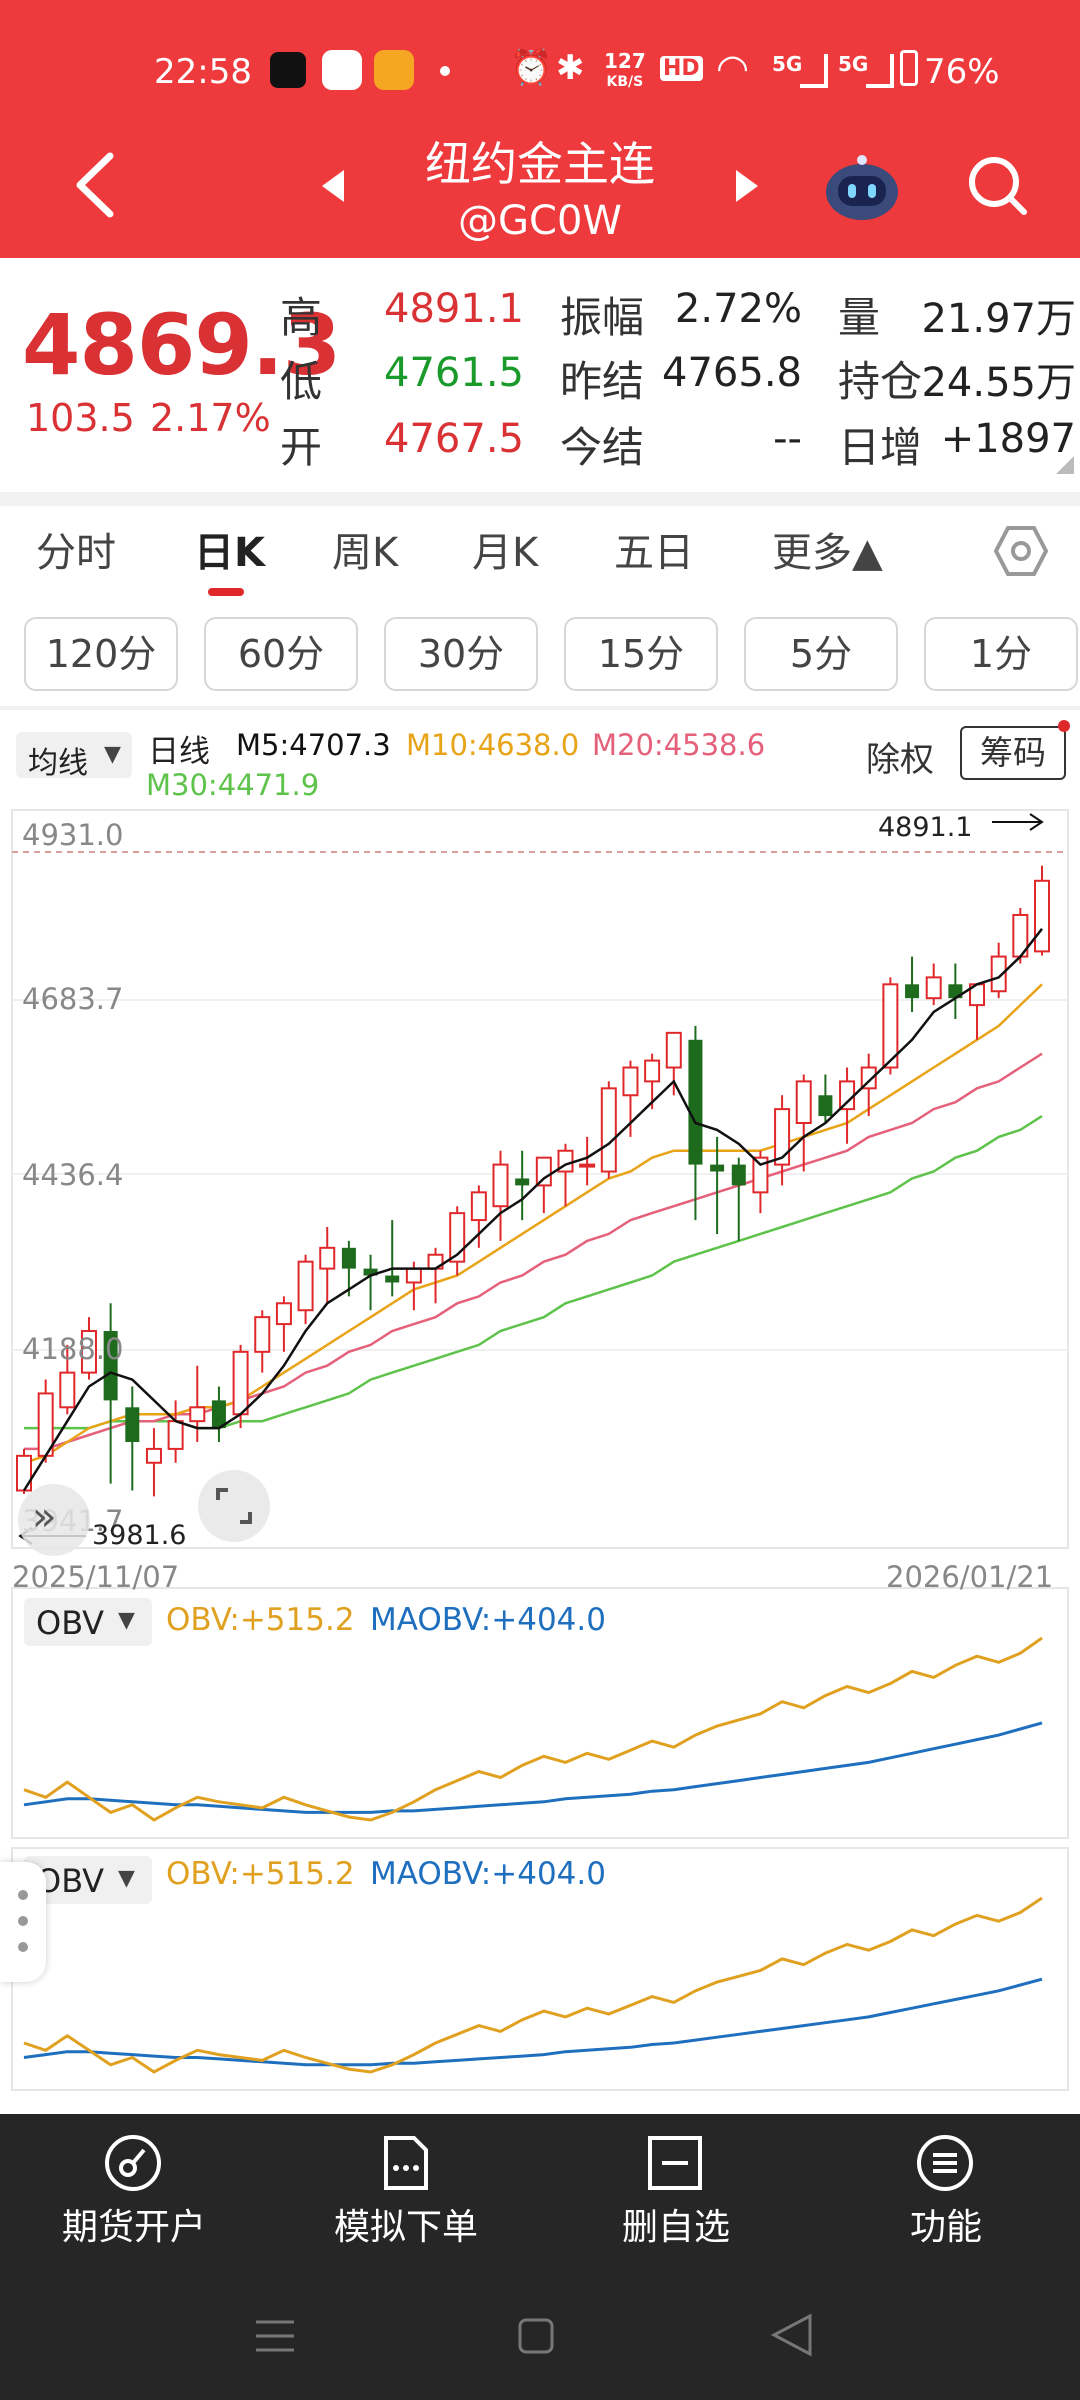 This screenshot has height=2400, width=1080. I want to click on app-notification-icon, so click(342, 70).